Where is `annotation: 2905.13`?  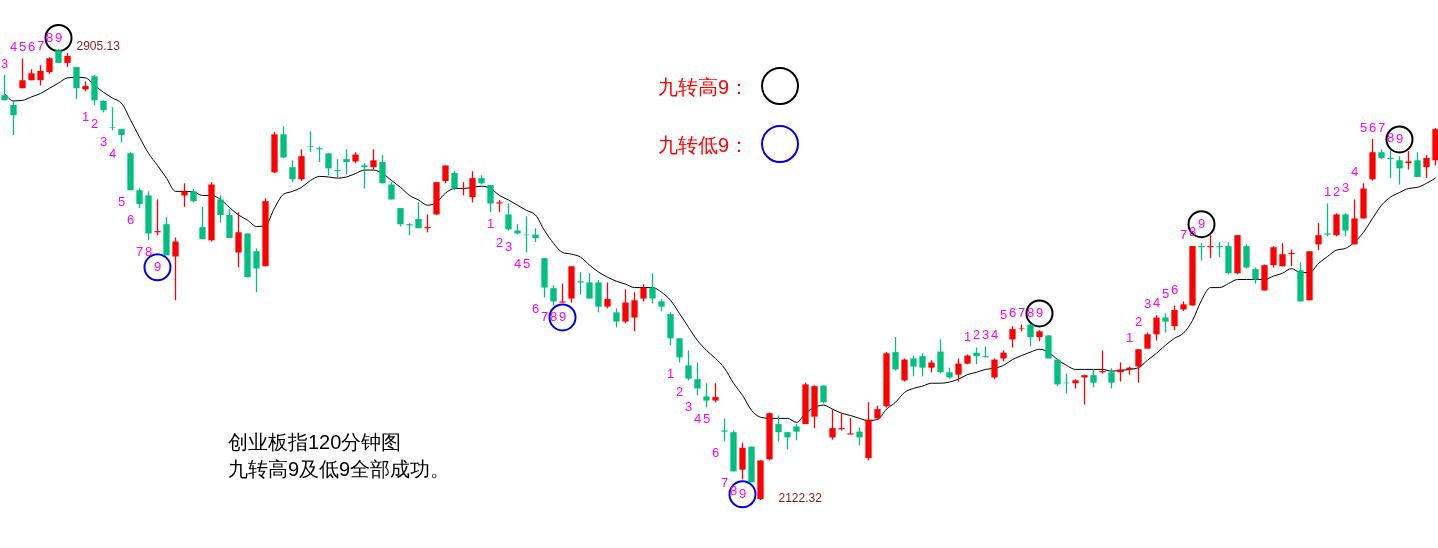 annotation: 2905.13 is located at coordinates (98, 46).